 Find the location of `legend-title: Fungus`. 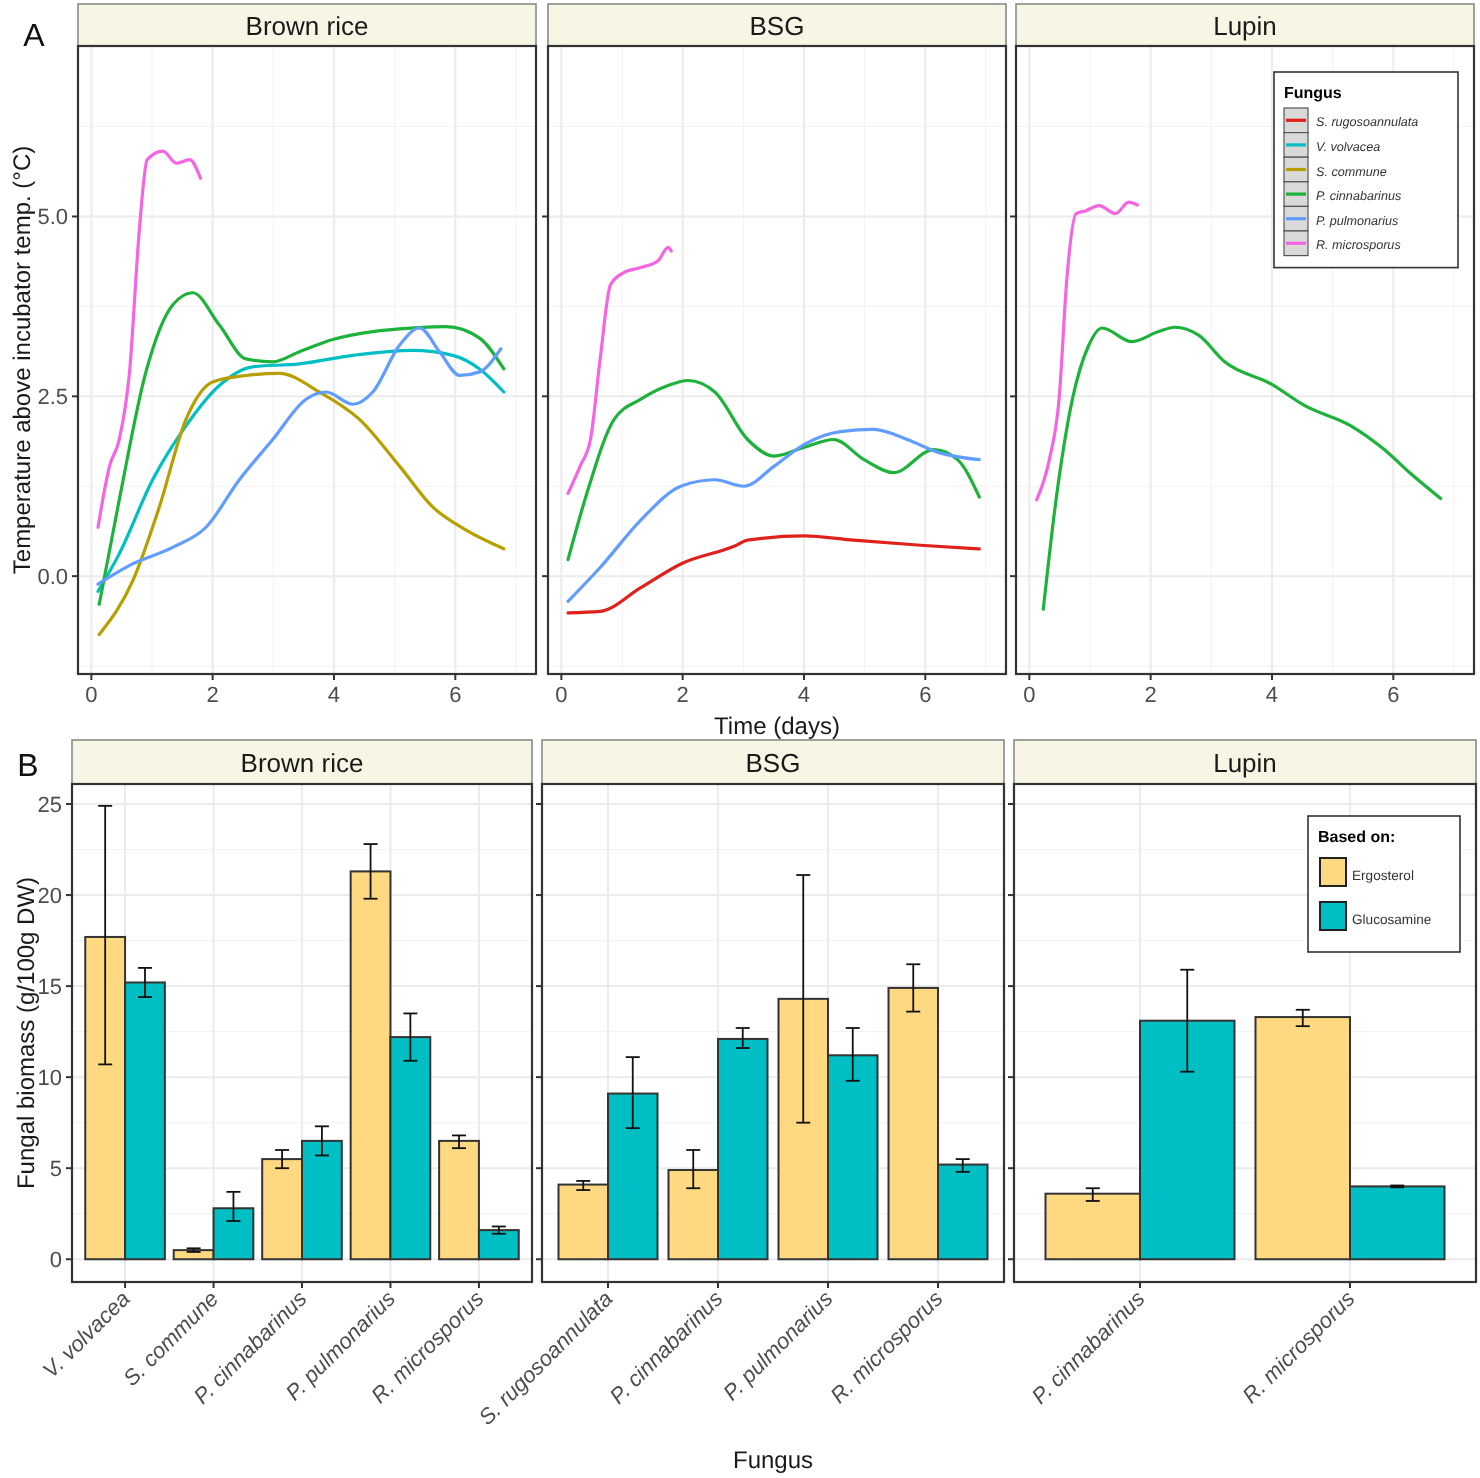

legend-title: Fungus is located at coordinates (1313, 93).